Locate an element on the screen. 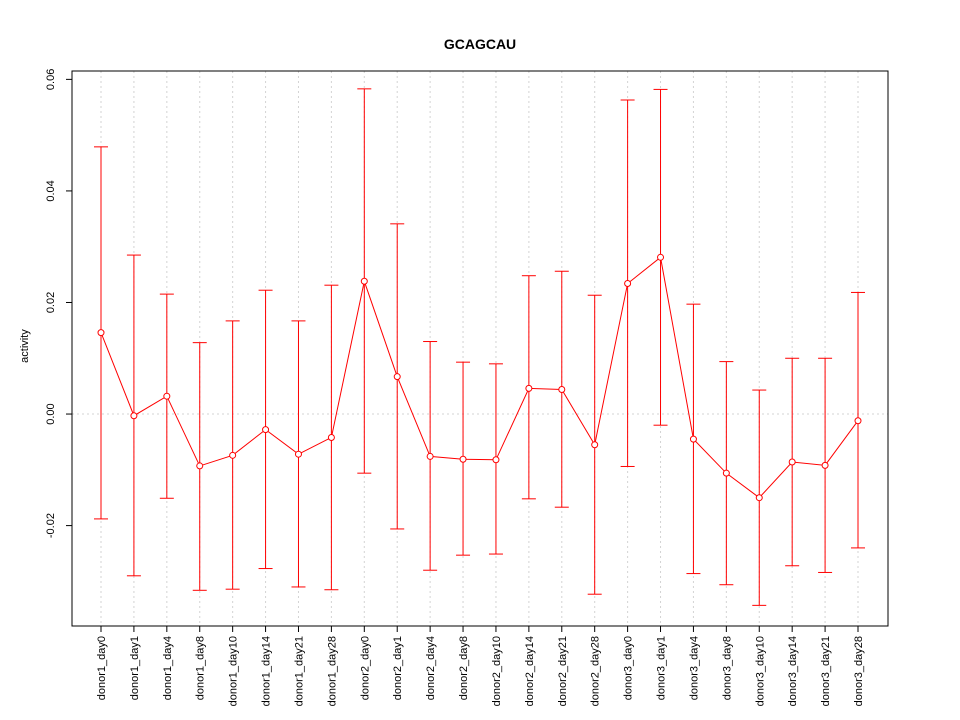 This screenshot has height=720, width=960. x-tick-label: donor3_day28 is located at coordinates (859, 671).